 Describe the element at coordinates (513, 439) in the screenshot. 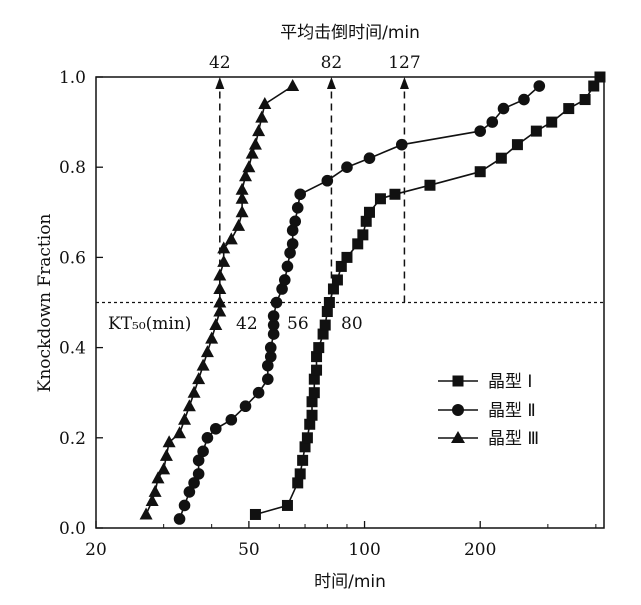

I see `legend-label-form3: 晶型 Ⅲ` at that location.